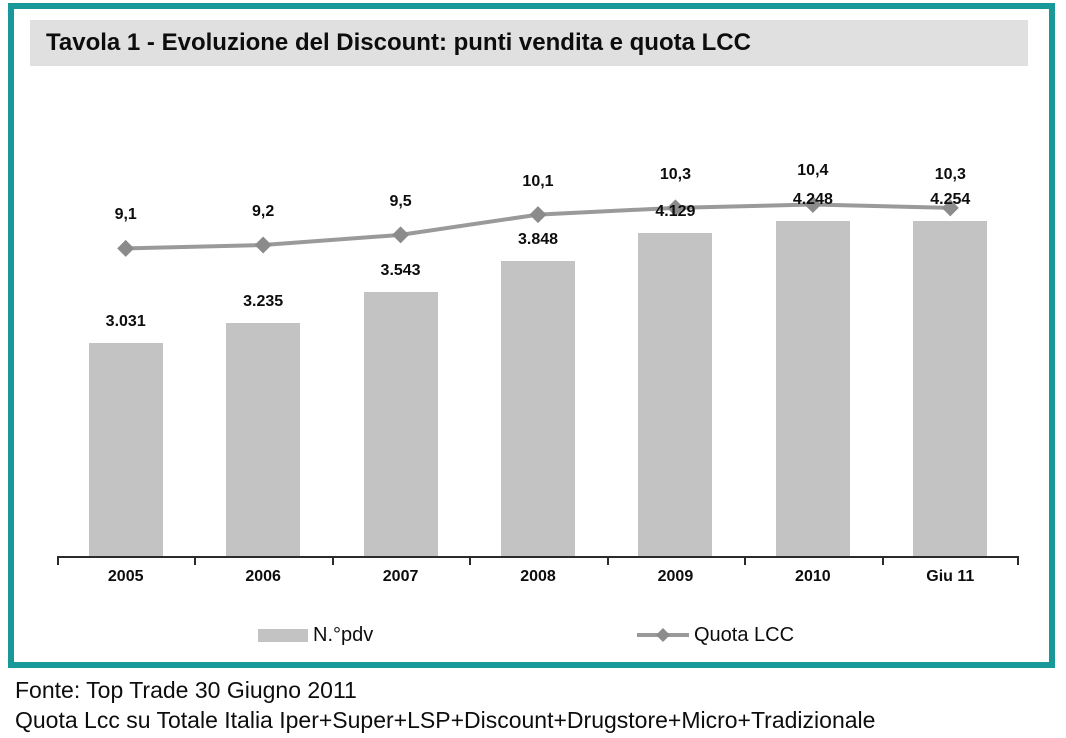 This screenshot has width=1066, height=738. I want to click on legend-bar-label: N.°pdv, so click(343, 634).